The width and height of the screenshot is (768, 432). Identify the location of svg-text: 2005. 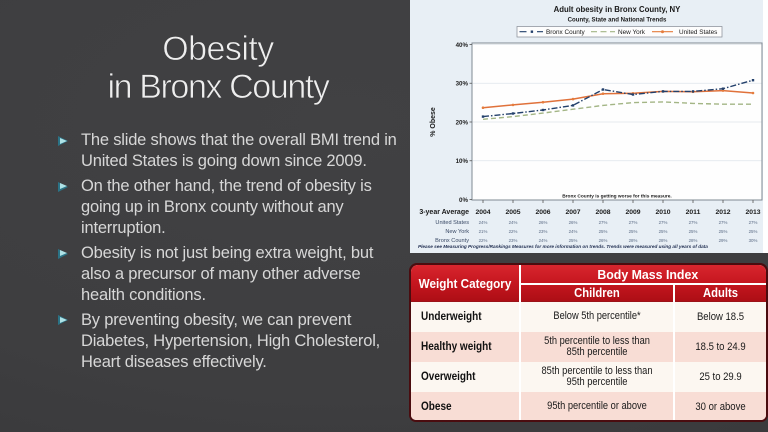
(512, 212).